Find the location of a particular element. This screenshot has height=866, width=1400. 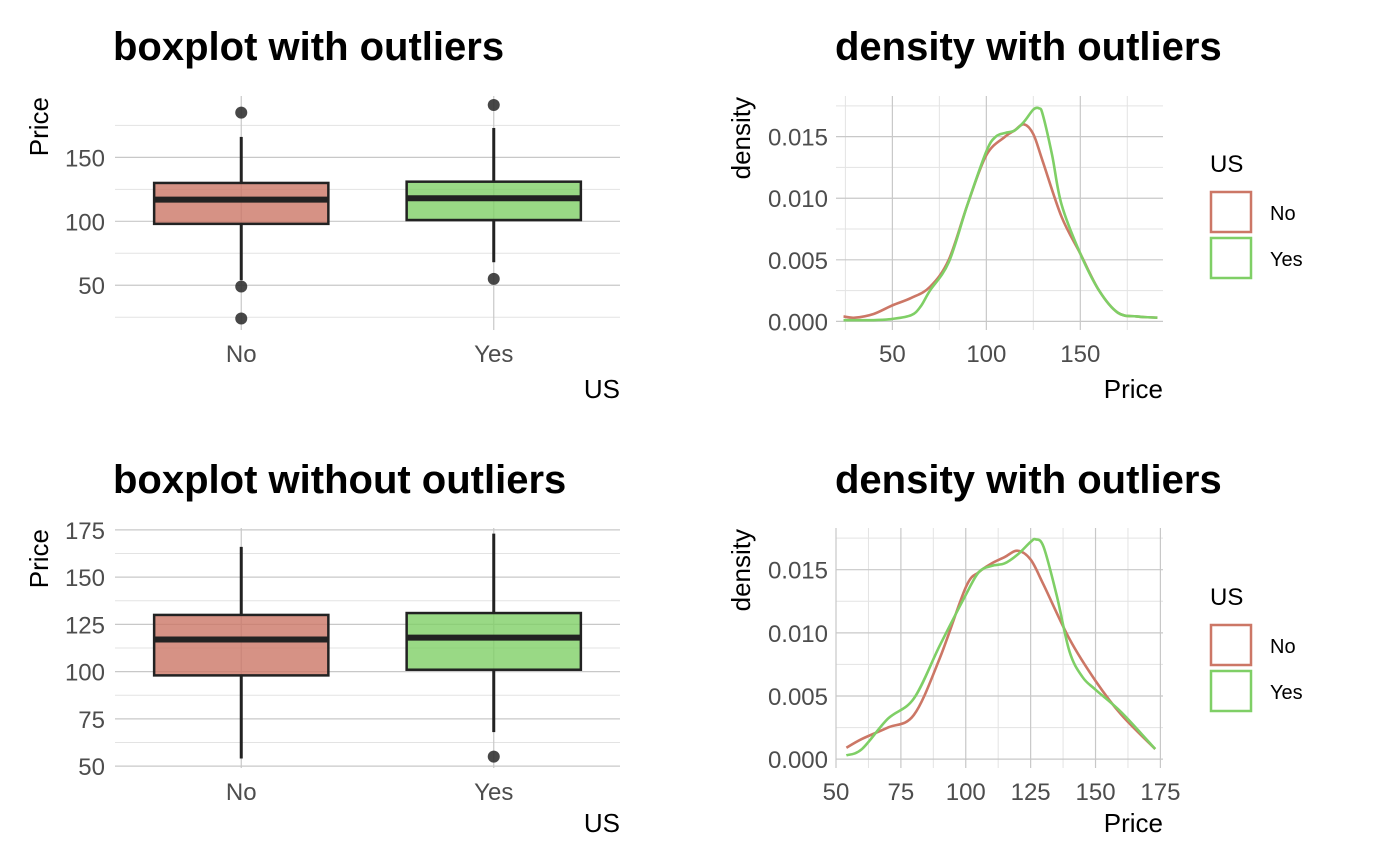

chart-title-1: density with outliers is located at coordinates (1028, 47).